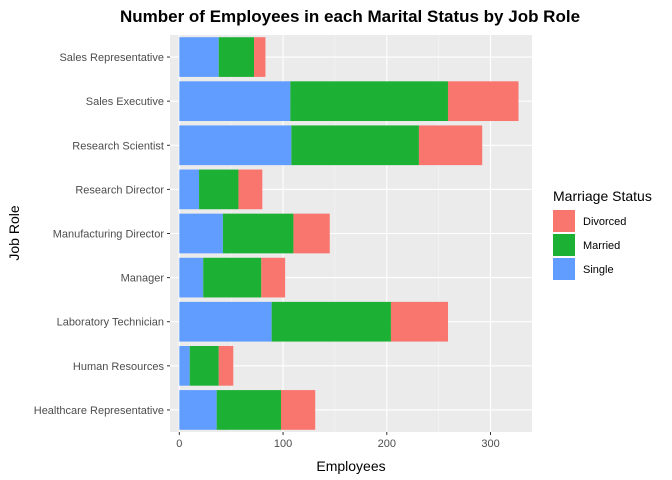  I want to click on legend-key-single, so click(564, 269).